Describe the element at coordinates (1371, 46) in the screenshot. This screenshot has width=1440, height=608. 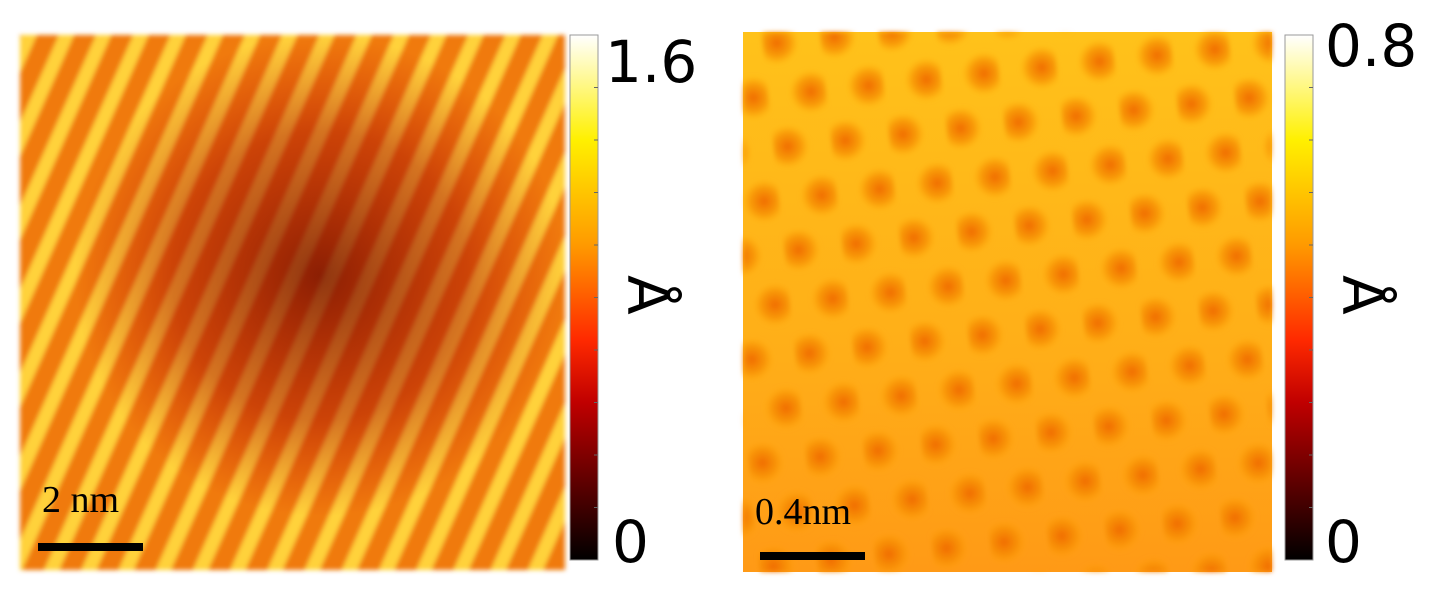
I see `colorbar-max: 0.8` at that location.